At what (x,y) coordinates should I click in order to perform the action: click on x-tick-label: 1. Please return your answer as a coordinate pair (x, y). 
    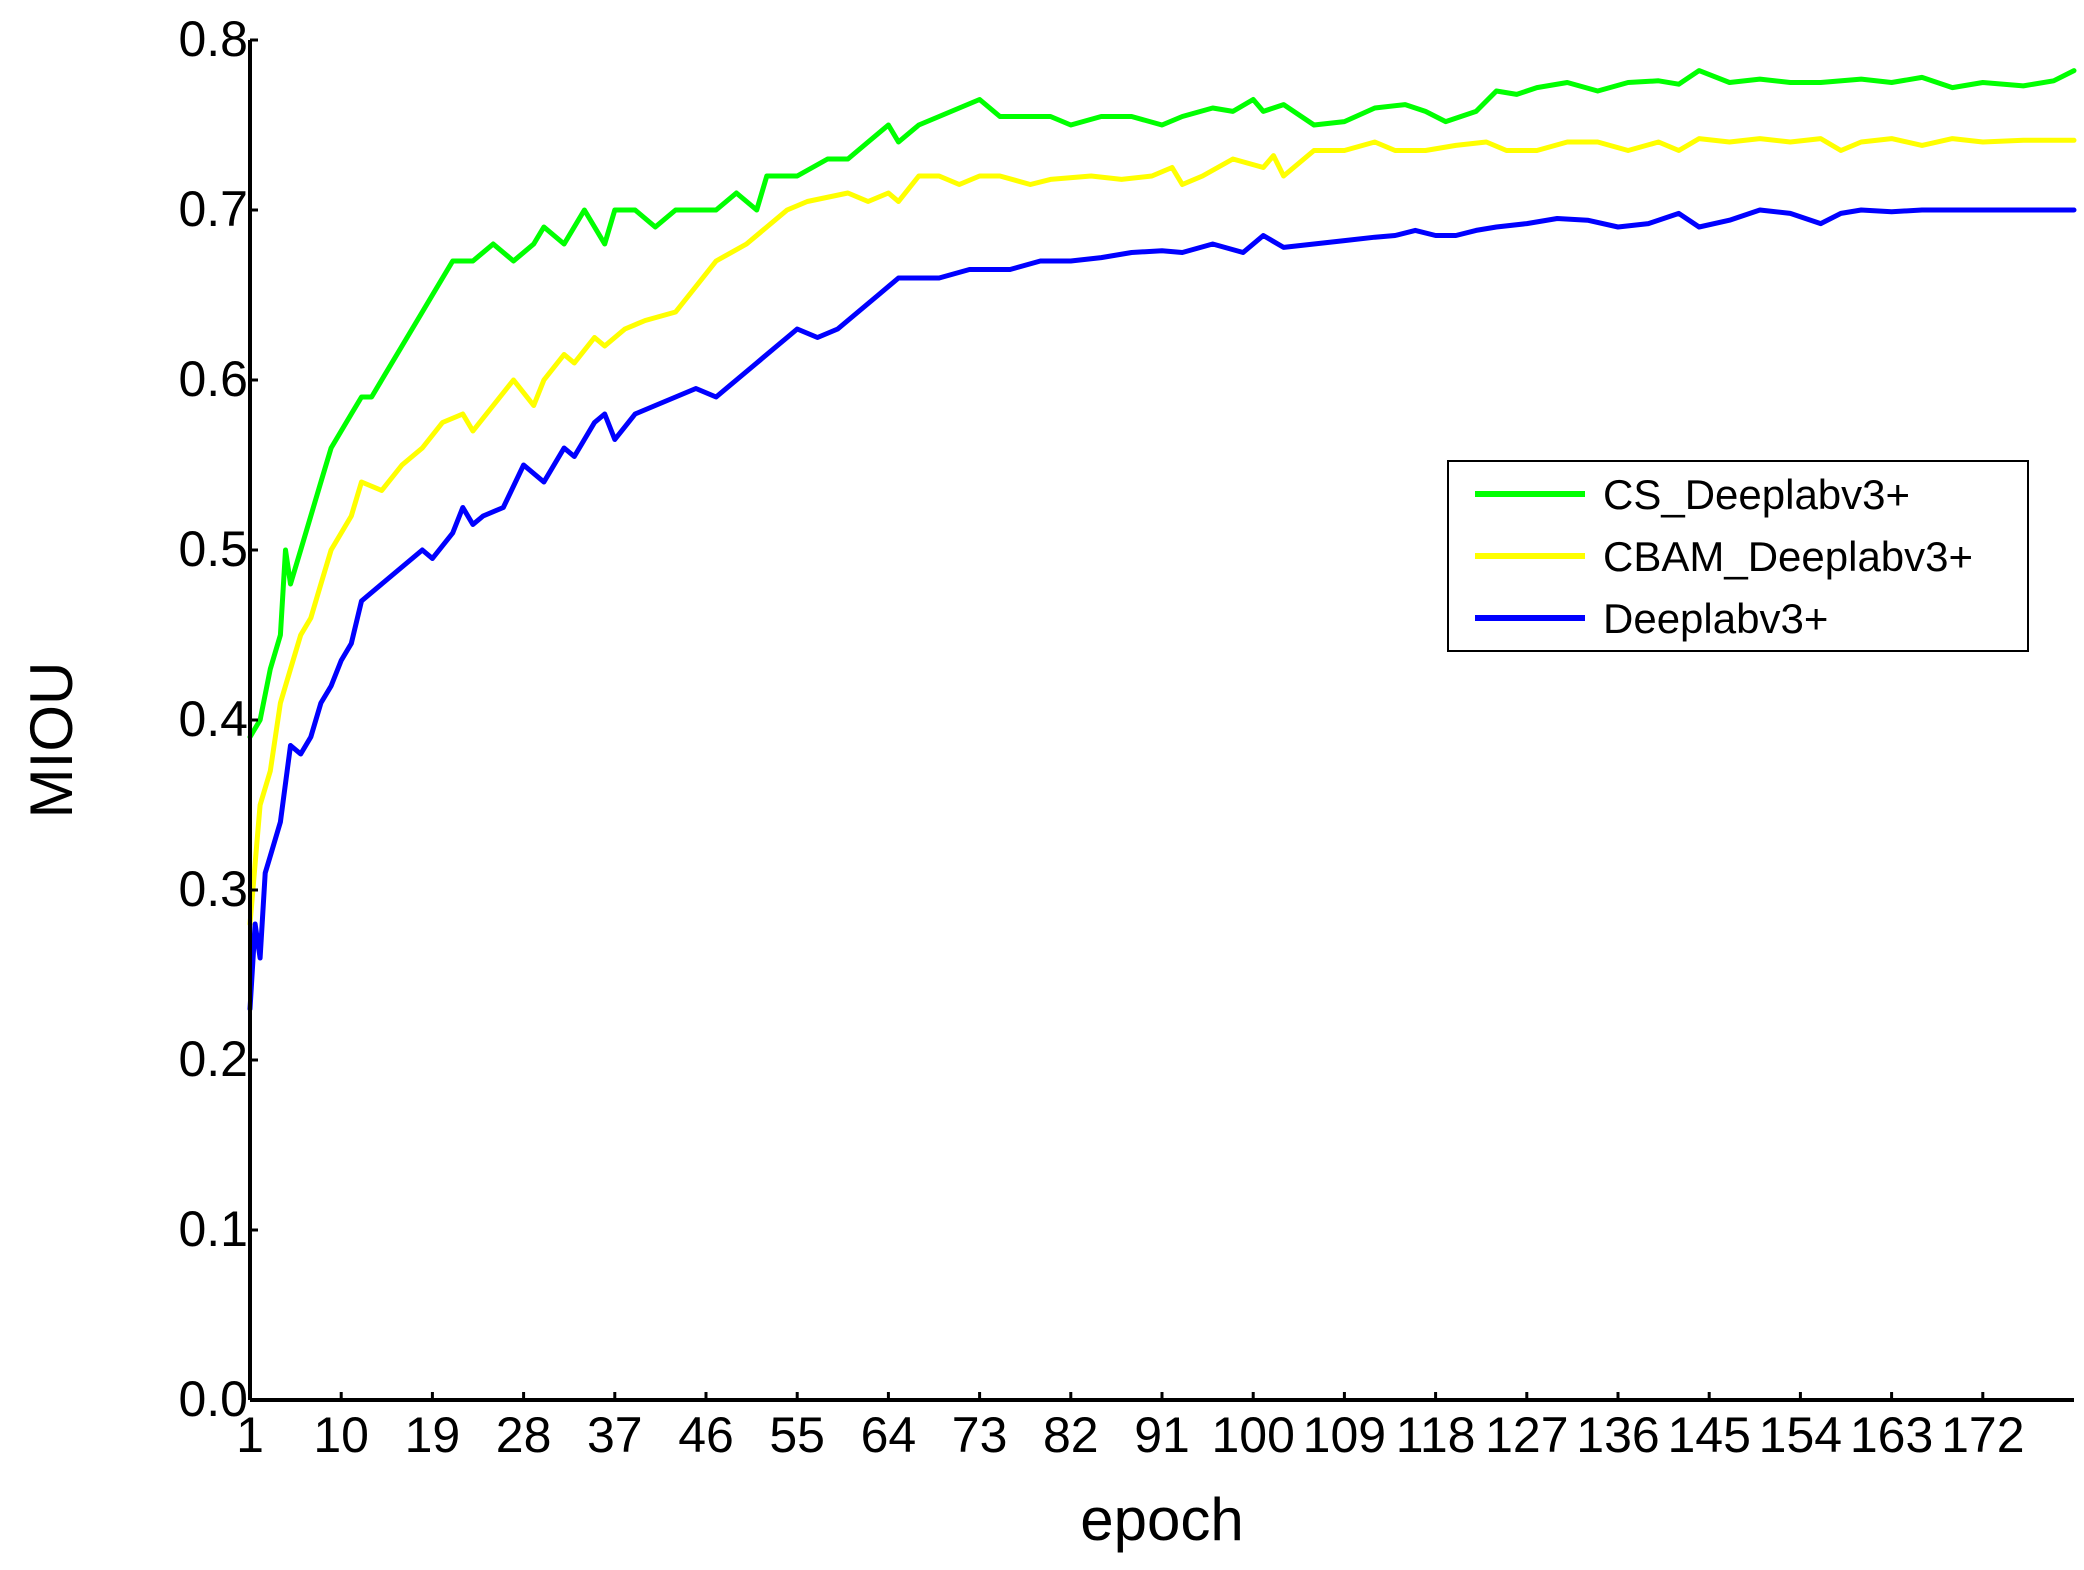
    Looking at the image, I should click on (250, 1435).